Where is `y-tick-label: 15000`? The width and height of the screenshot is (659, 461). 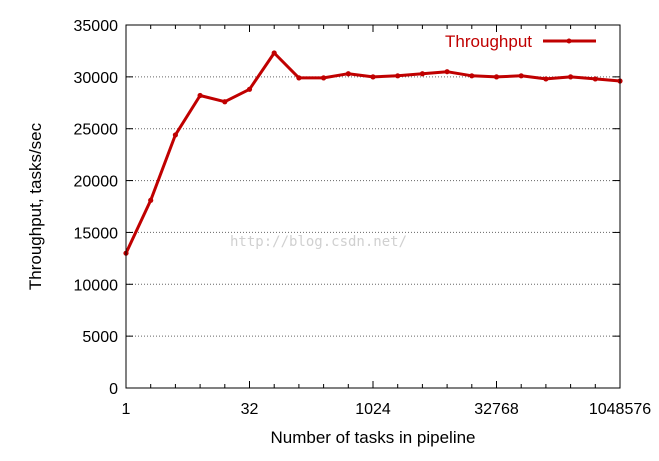
y-tick-label: 15000 is located at coordinates (96, 233).